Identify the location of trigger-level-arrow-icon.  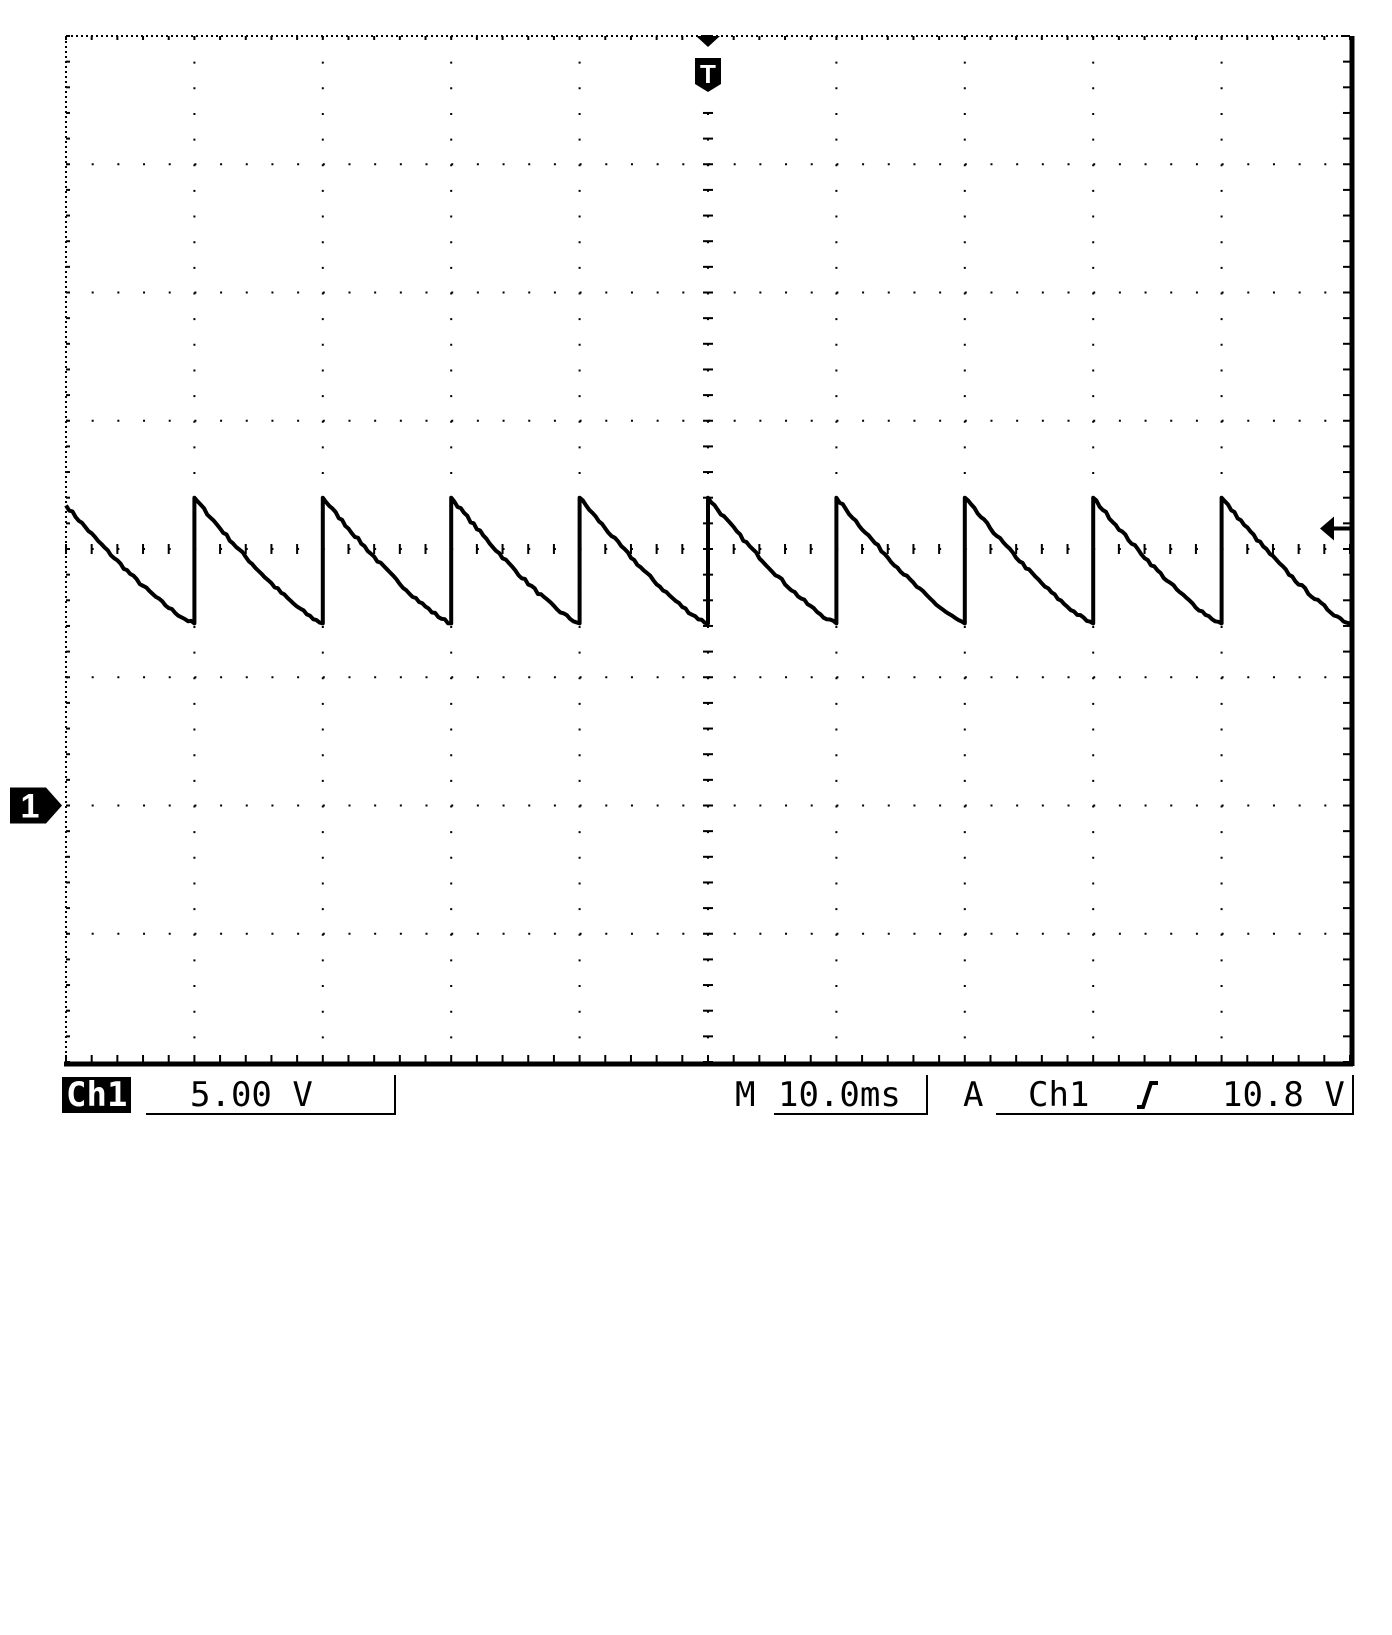
(1335, 528).